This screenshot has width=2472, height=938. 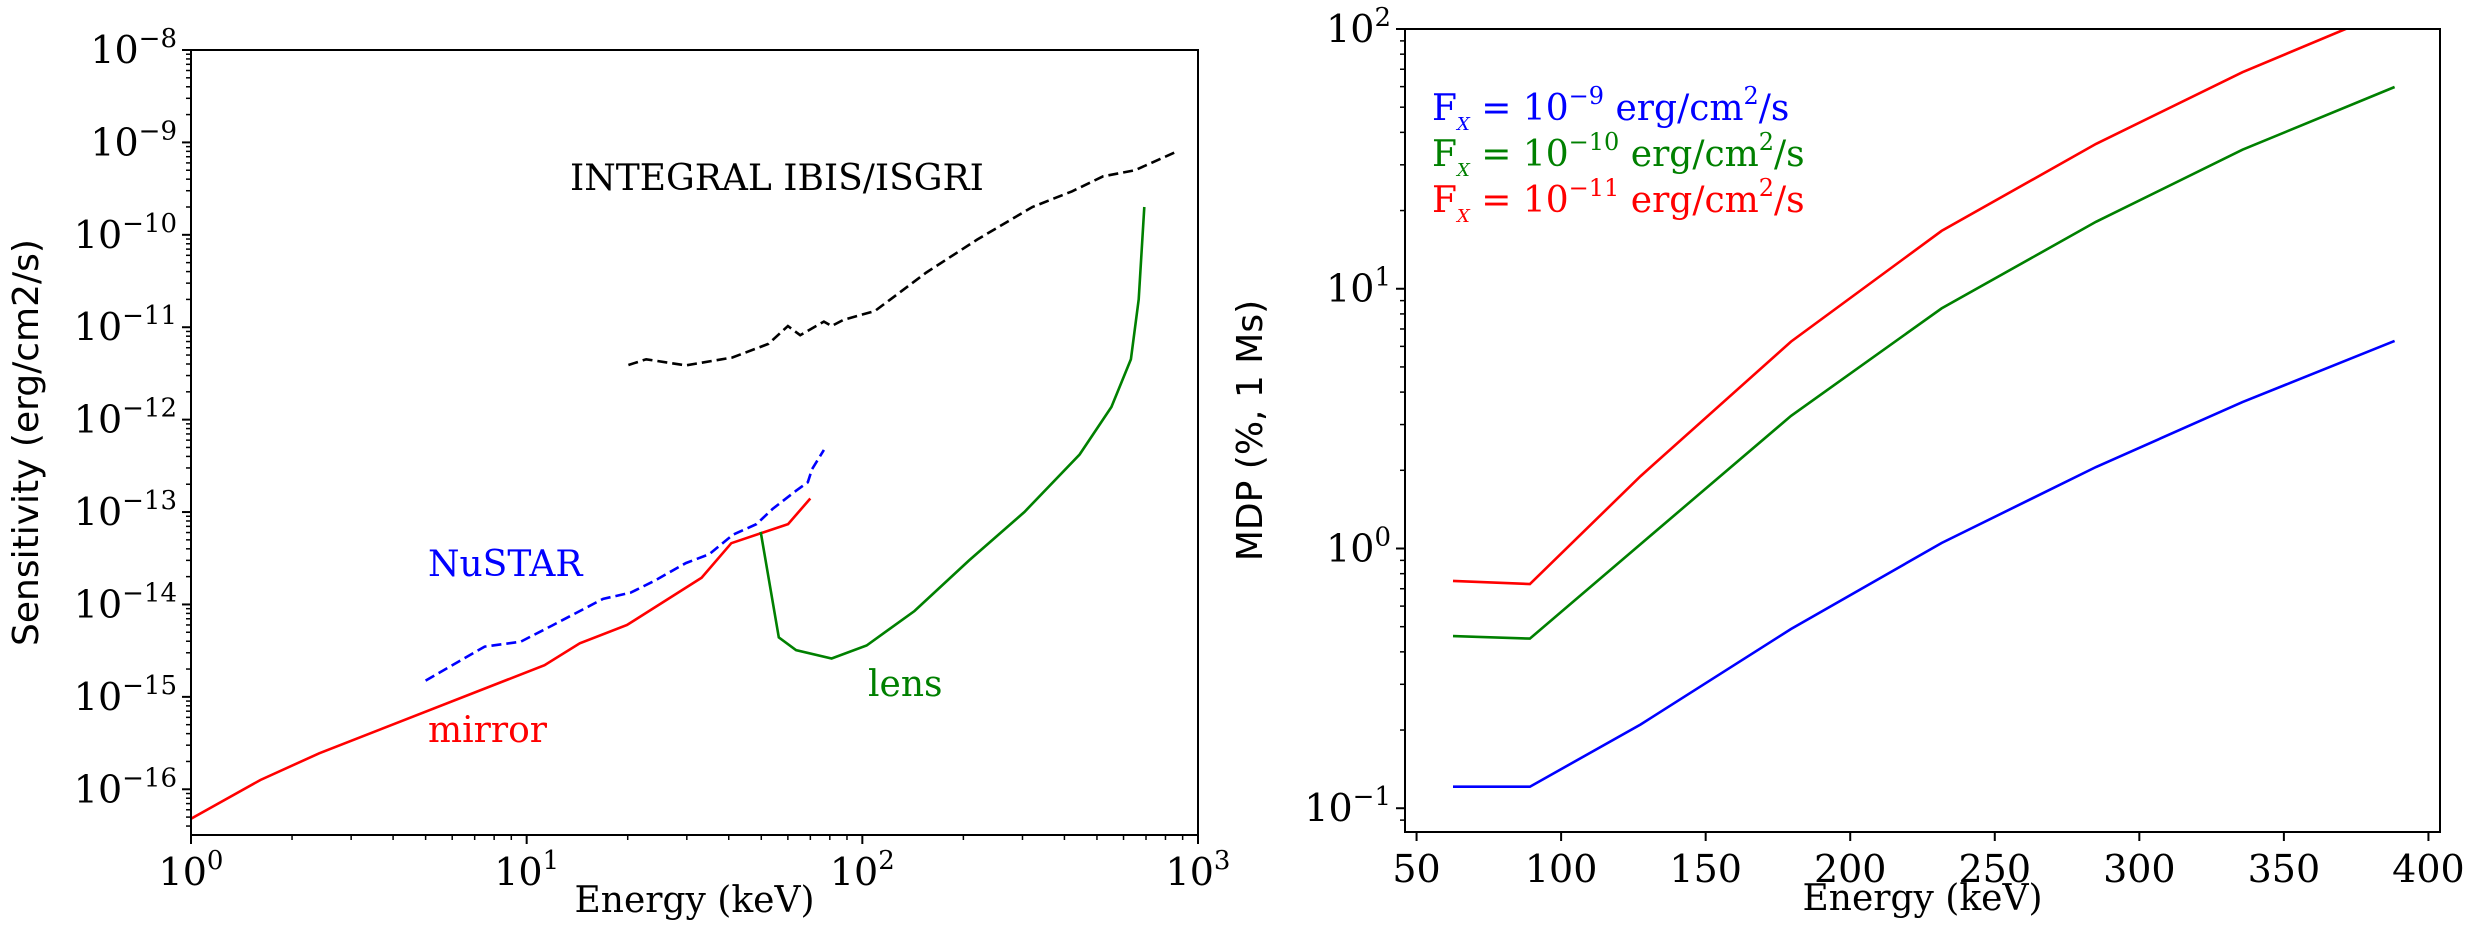 I want to click on y-tick-label: 10⁻⁸, so click(x=133, y=48).